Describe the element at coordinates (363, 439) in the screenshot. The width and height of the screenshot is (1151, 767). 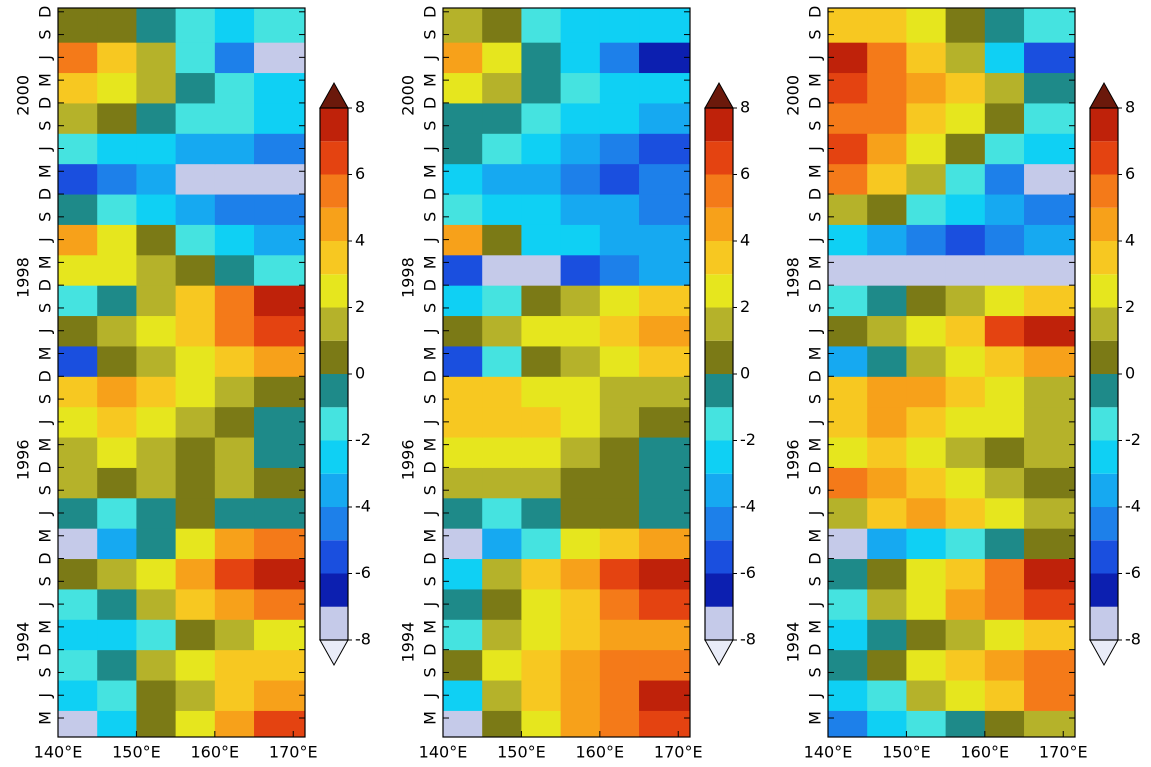
I see `colorbar-tick-label: -2` at that location.